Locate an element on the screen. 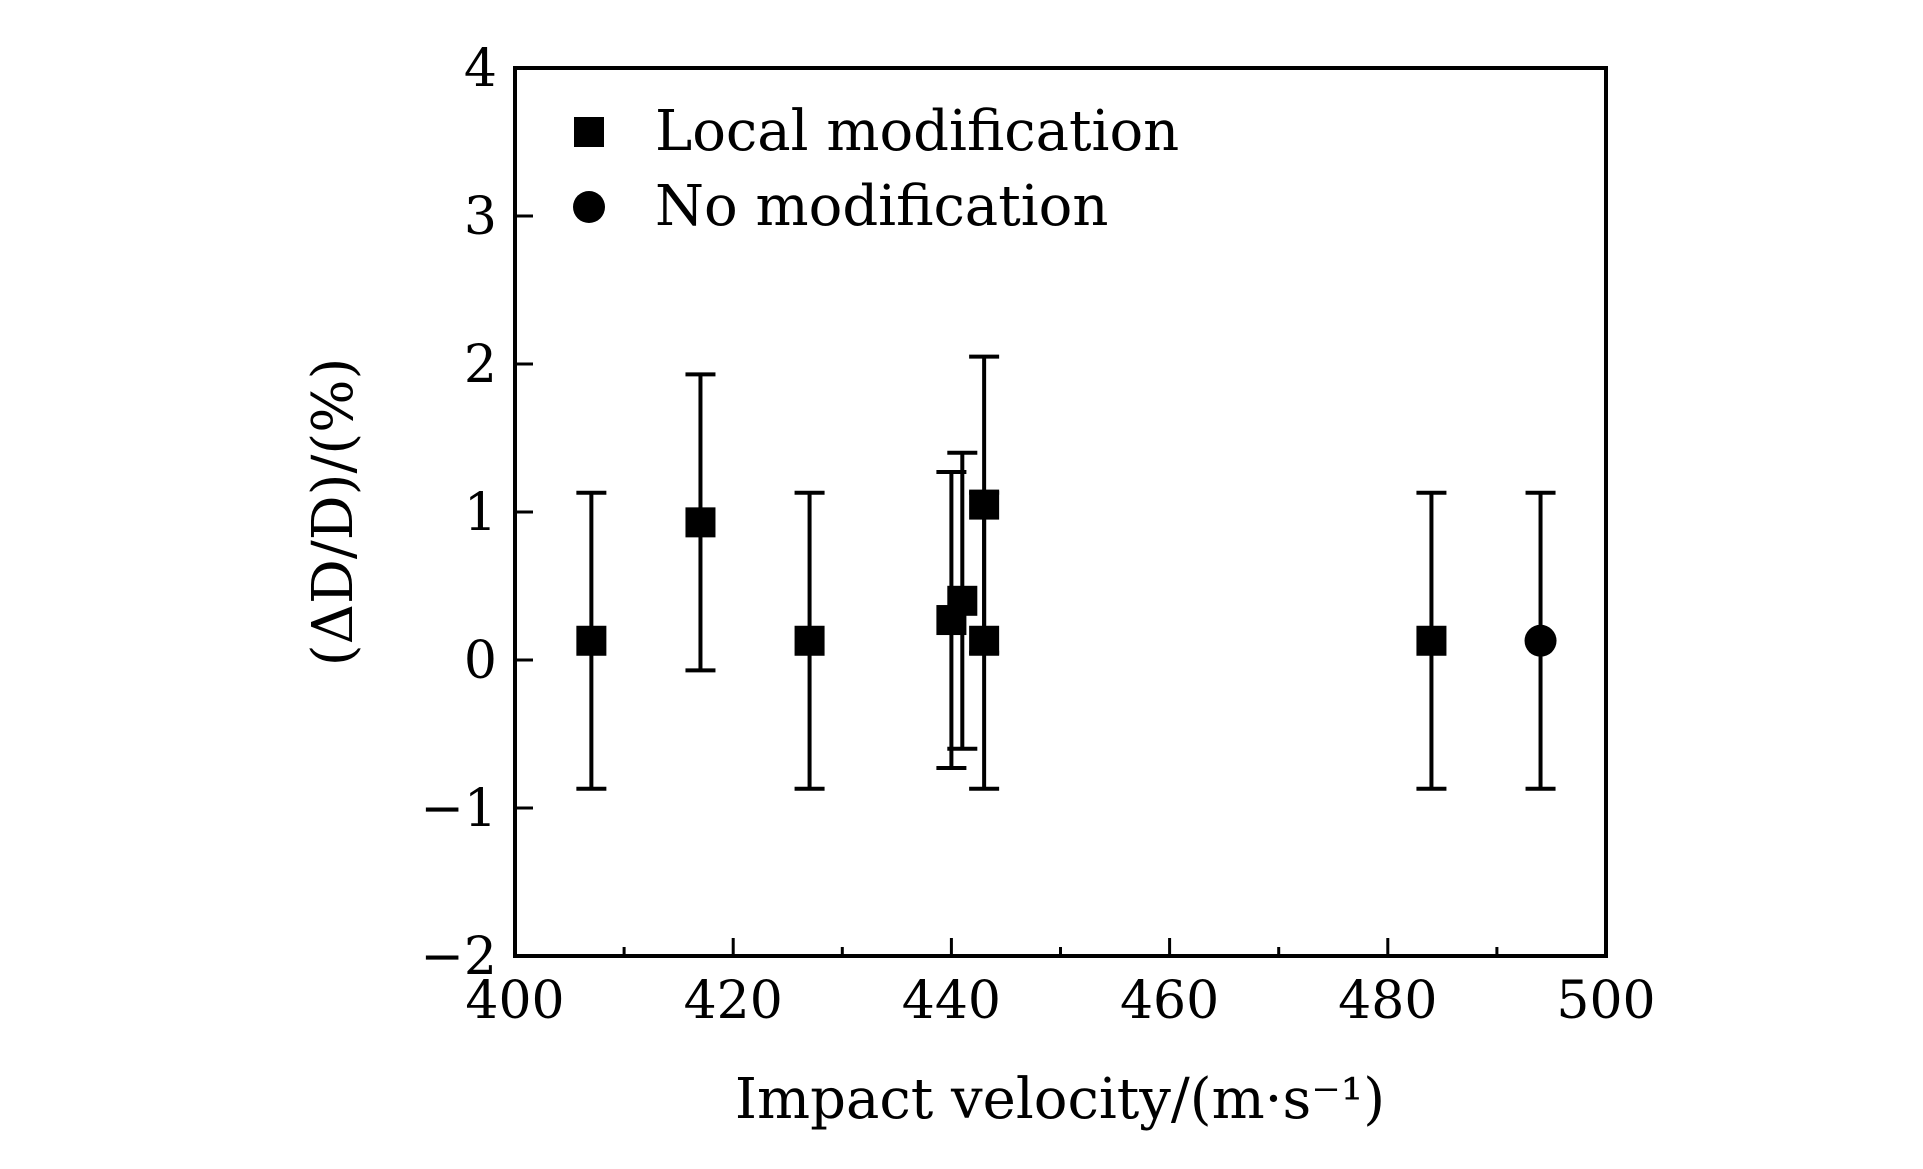  x-tick-label: 480 is located at coordinates (1387, 1001).